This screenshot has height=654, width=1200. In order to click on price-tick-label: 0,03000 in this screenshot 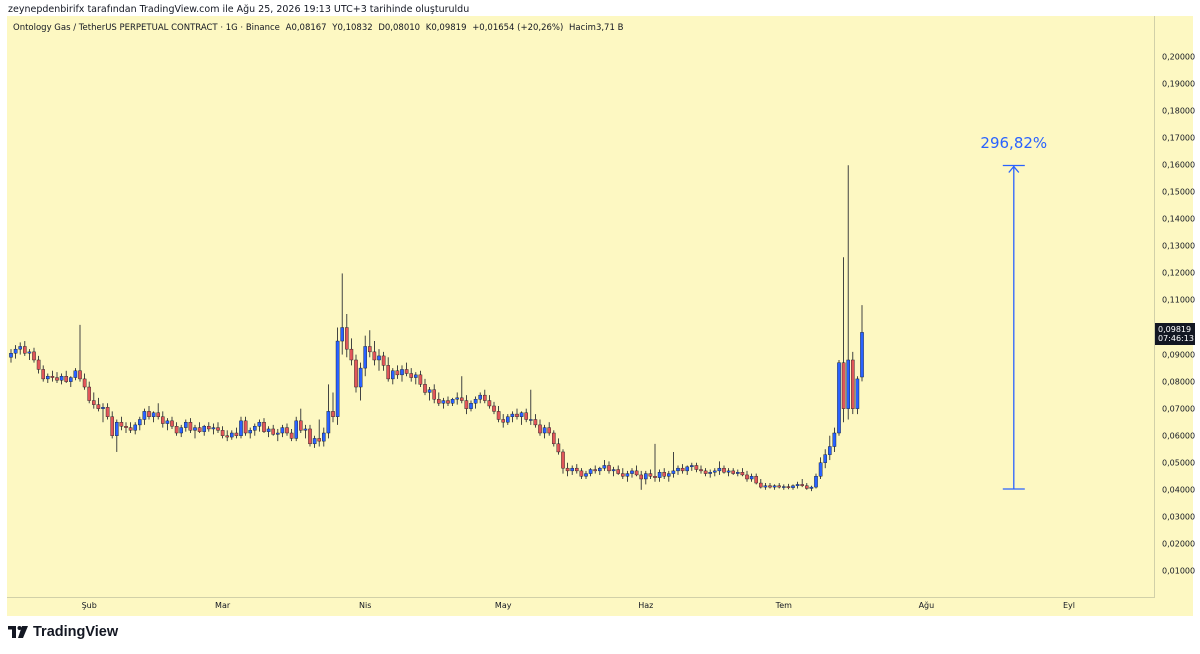, I will do `click(1179, 517)`.